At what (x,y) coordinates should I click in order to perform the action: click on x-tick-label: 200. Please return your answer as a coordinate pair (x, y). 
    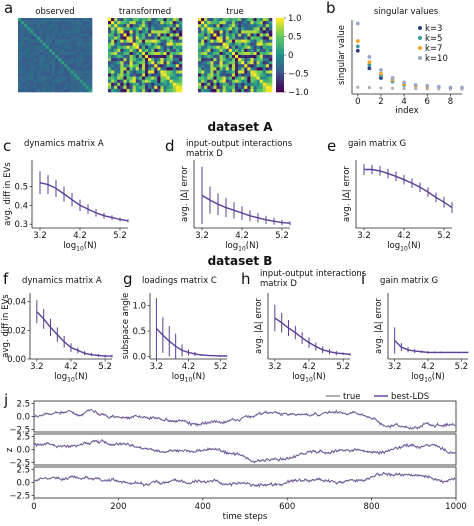
    Looking at the image, I should click on (118, 507).